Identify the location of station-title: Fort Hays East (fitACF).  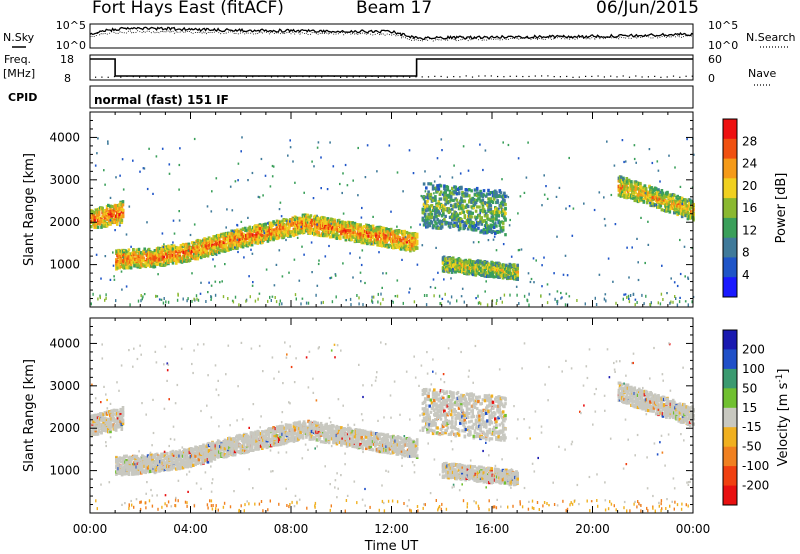
(188, 9).